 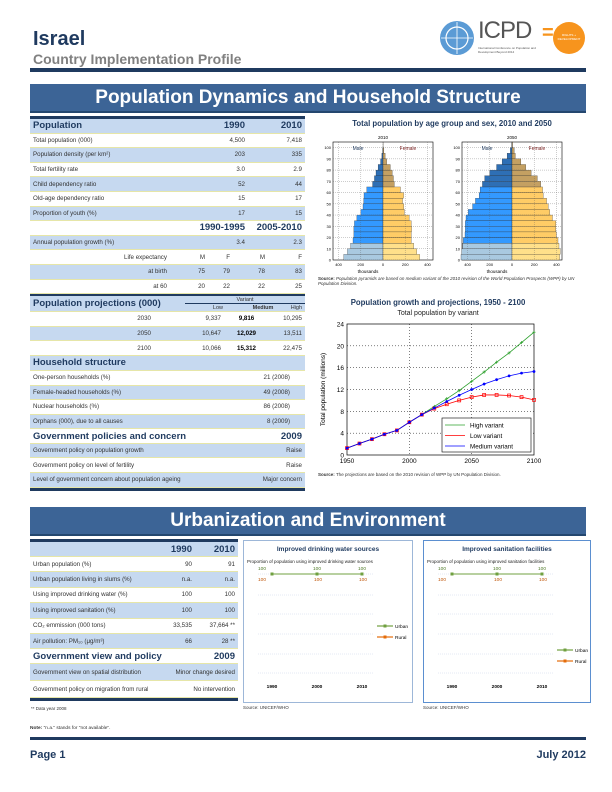 I want to click on data-label-urban: 100, so click(x=542, y=569).